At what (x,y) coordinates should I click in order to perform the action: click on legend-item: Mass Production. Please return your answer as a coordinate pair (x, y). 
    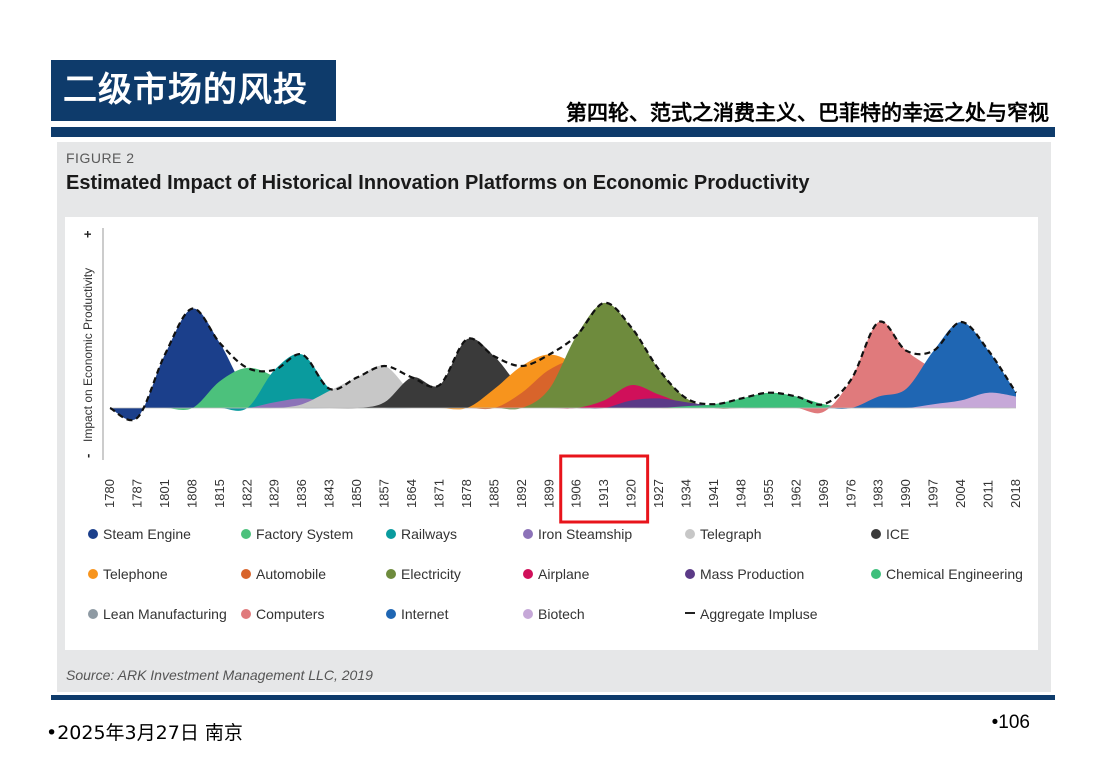
    Looking at the image, I should click on (744, 574).